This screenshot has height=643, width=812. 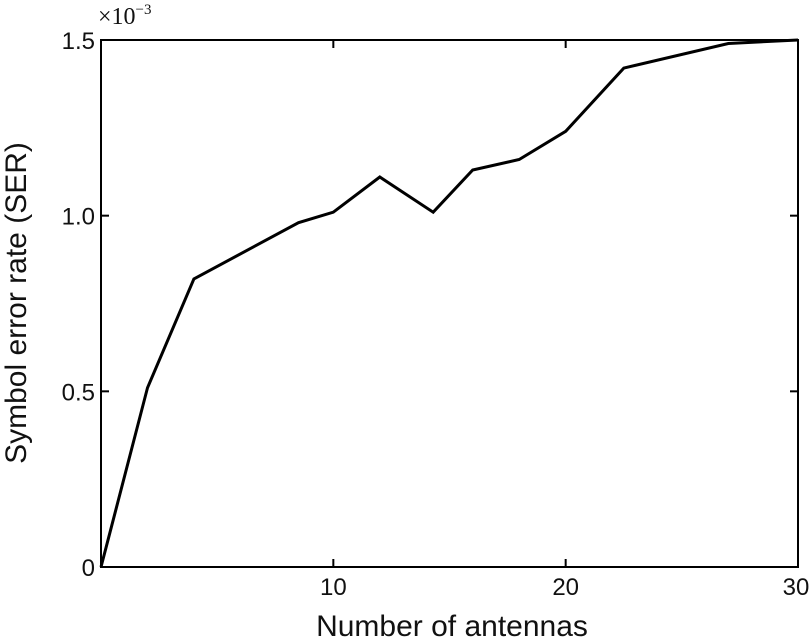 I want to click on x-tick-label: 10, so click(x=333, y=587).